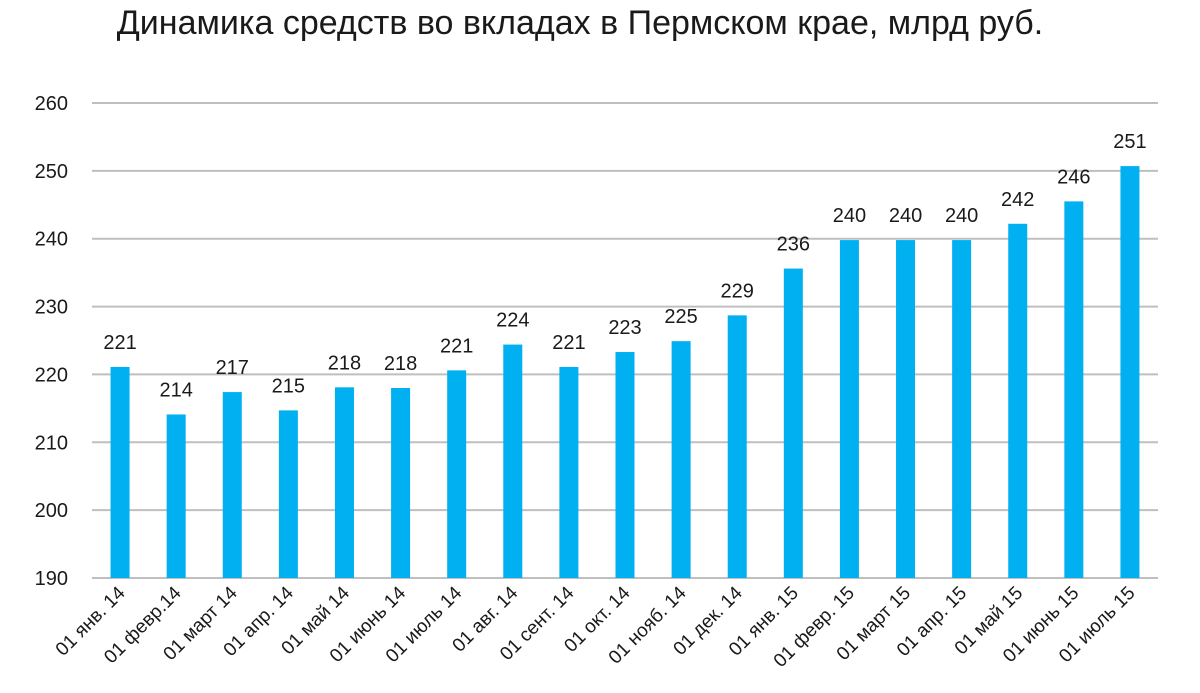 The image size is (1200, 693). I want to click on y-tick-label: 220, so click(51, 375).